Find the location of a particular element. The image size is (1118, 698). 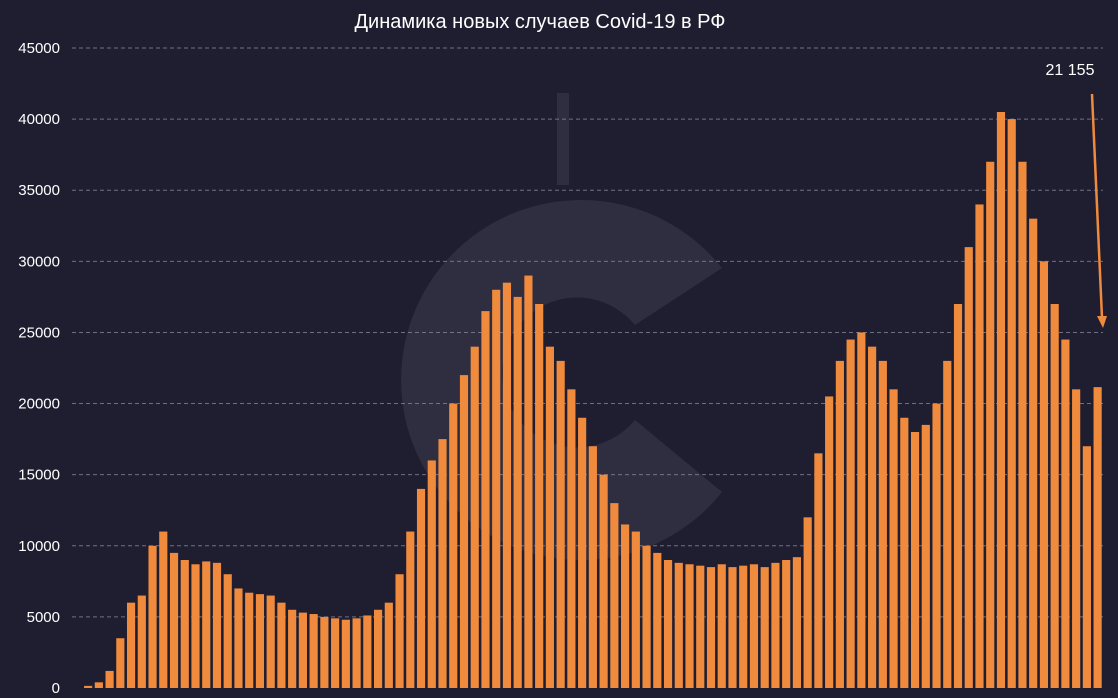

y-tick-label: 25000 is located at coordinates (39, 332).